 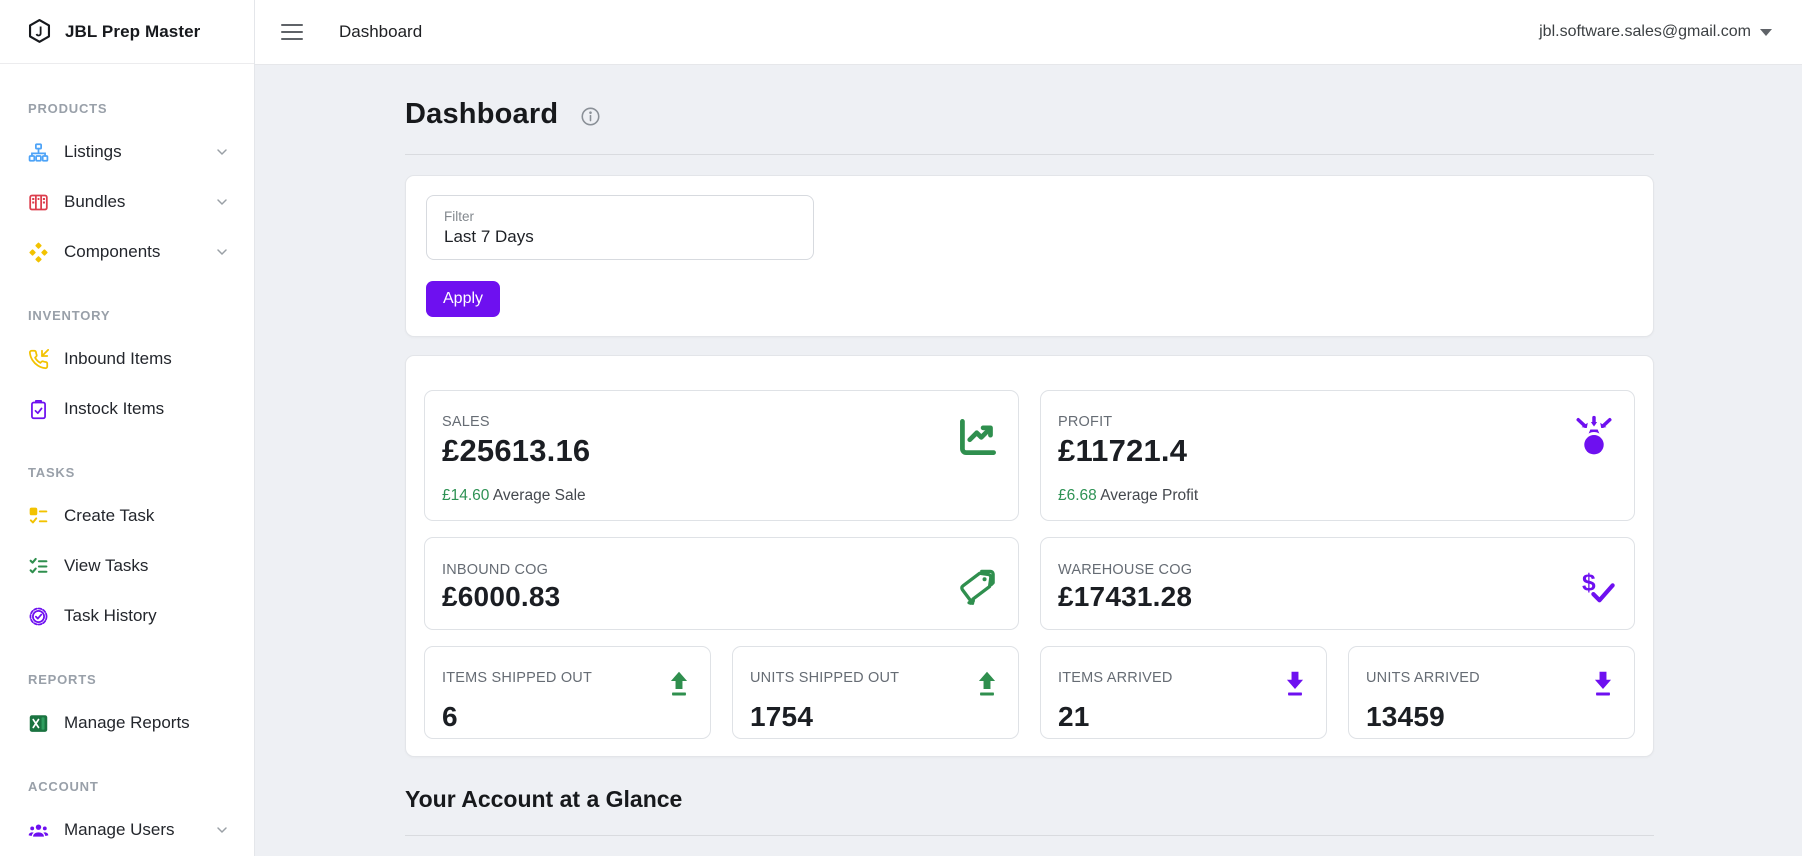 I want to click on stat-sub-value: £6.68, so click(x=1077, y=495).